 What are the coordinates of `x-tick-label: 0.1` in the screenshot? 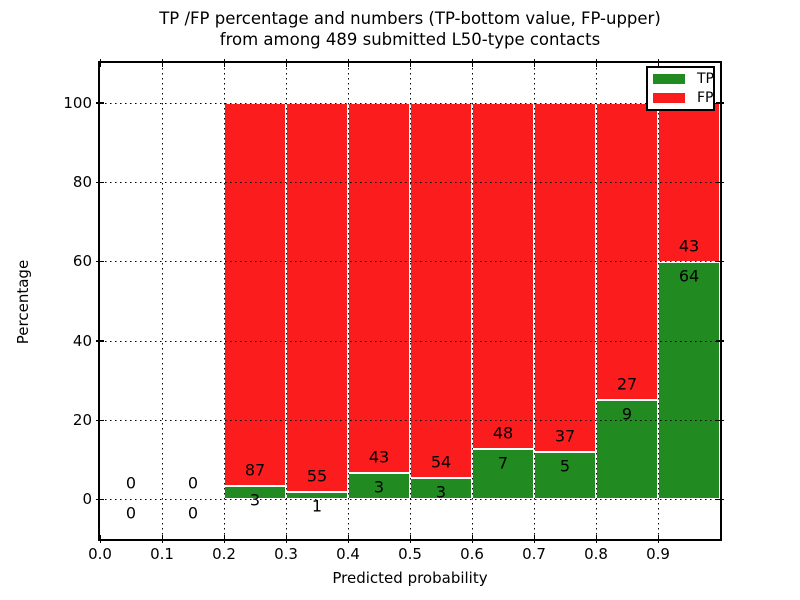 It's located at (162, 554).